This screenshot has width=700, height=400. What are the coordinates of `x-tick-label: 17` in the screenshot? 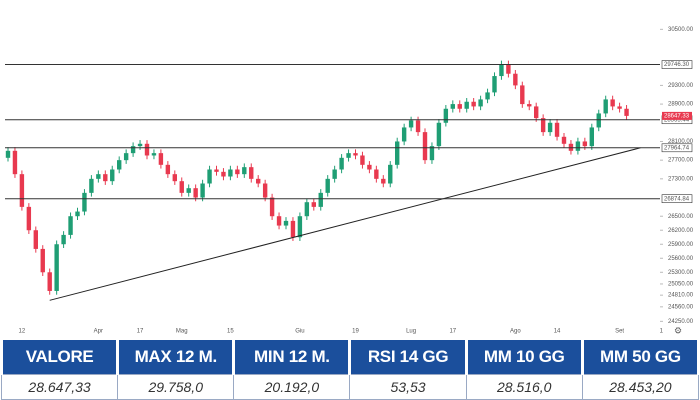 It's located at (140, 332).